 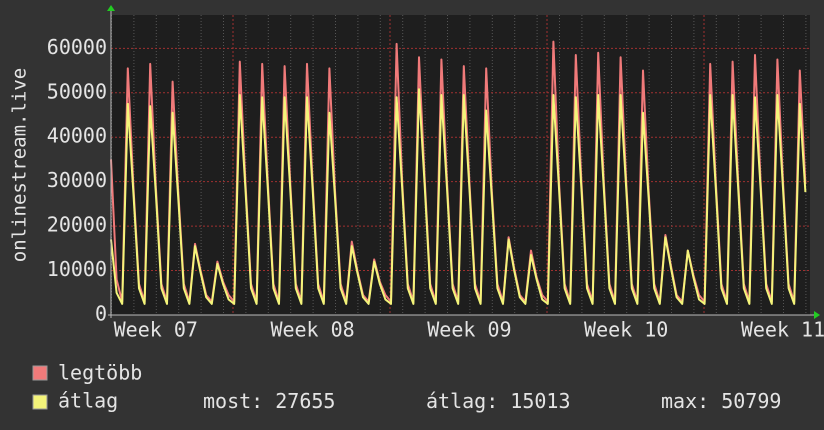 I want to click on stat: max: 50799, so click(x=721, y=401).